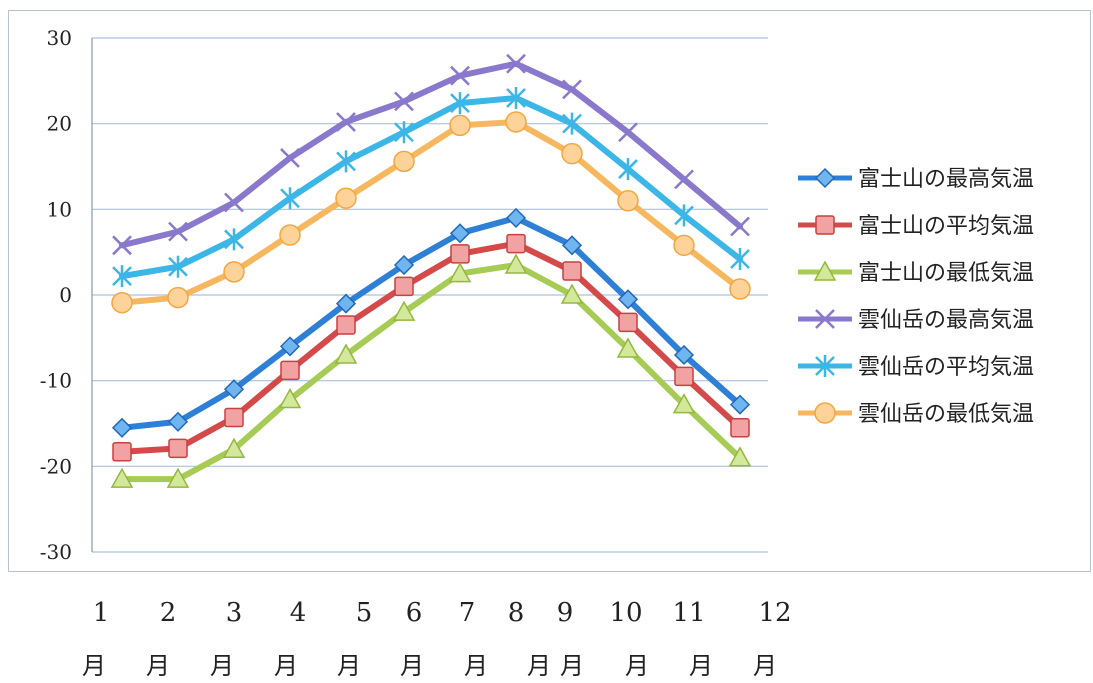 The width and height of the screenshot is (1093, 683). I want to click on y-tick-label: 10, so click(59, 209).